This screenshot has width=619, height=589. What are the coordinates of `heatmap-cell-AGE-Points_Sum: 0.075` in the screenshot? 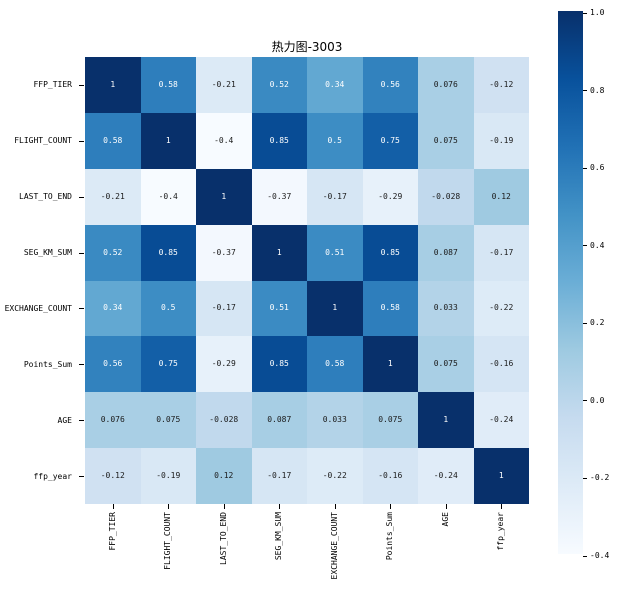 It's located at (390, 420).